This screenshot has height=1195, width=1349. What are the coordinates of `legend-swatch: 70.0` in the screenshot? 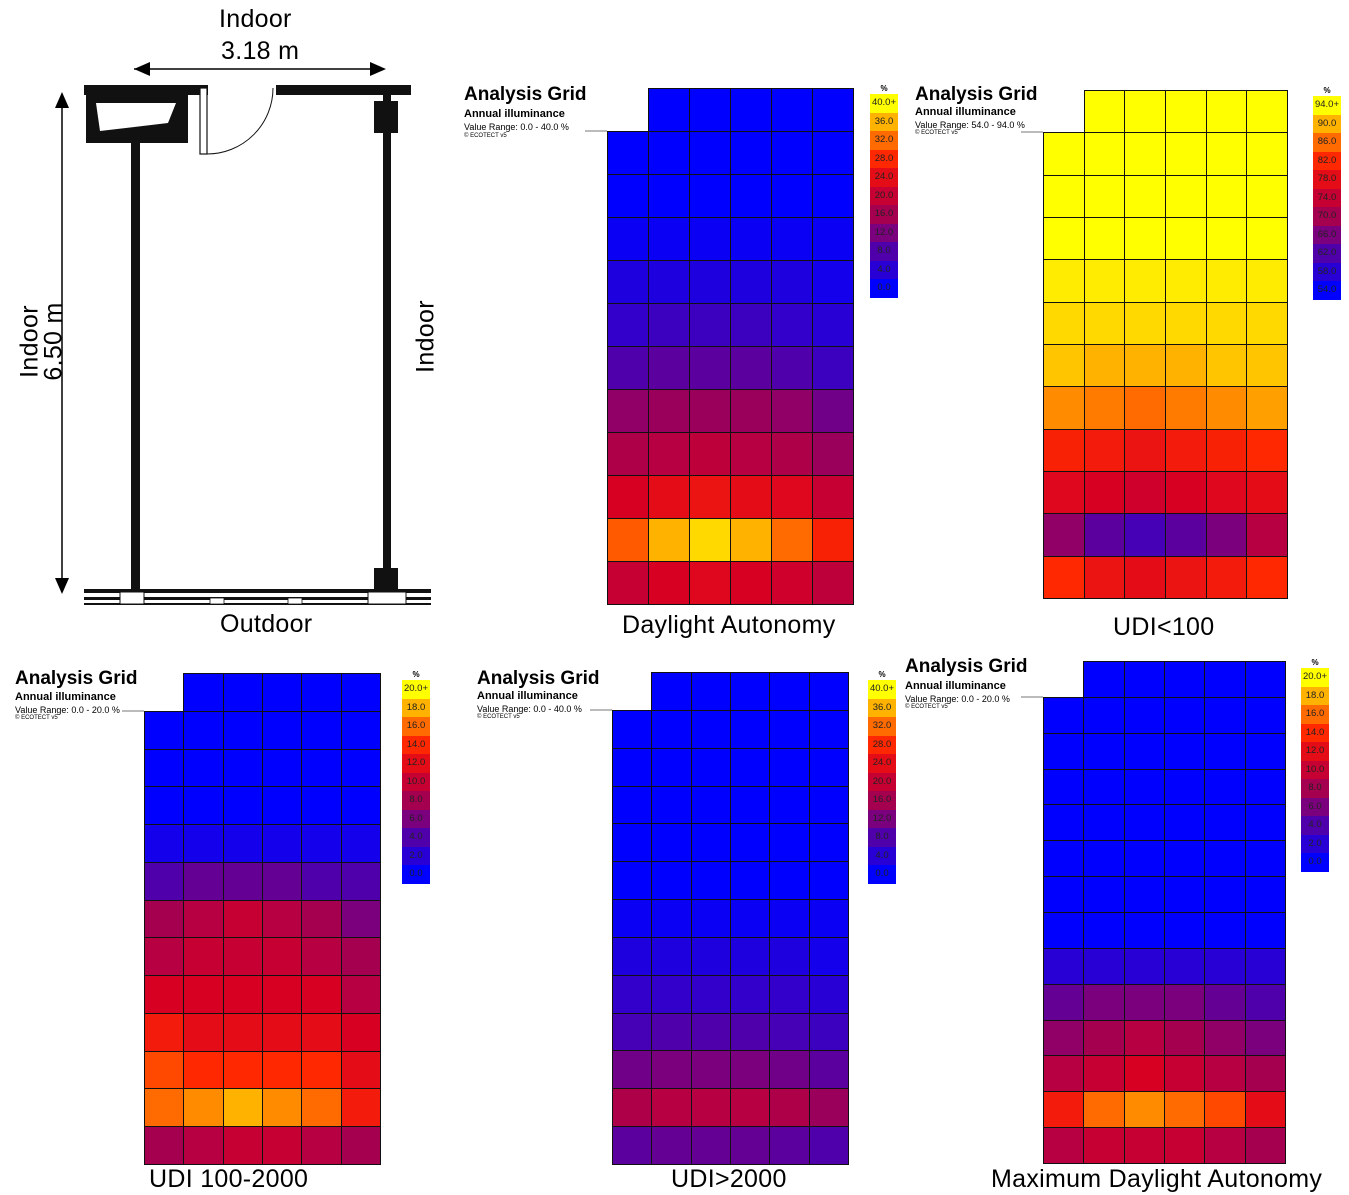 It's located at (1327, 216).